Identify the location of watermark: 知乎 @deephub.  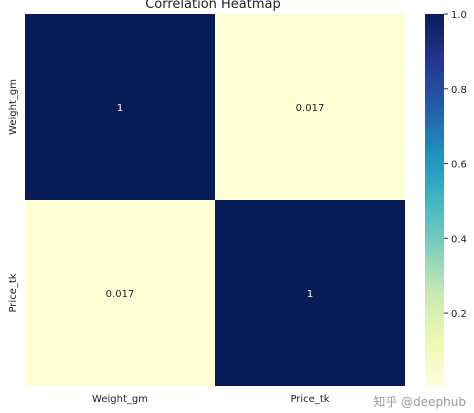
(419, 402).